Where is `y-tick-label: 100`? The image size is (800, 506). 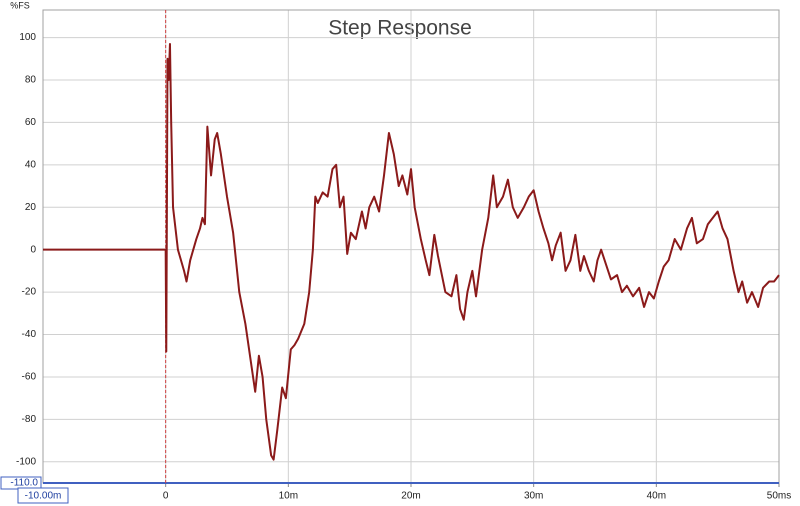
y-tick-label: 100 is located at coordinates (27, 37).